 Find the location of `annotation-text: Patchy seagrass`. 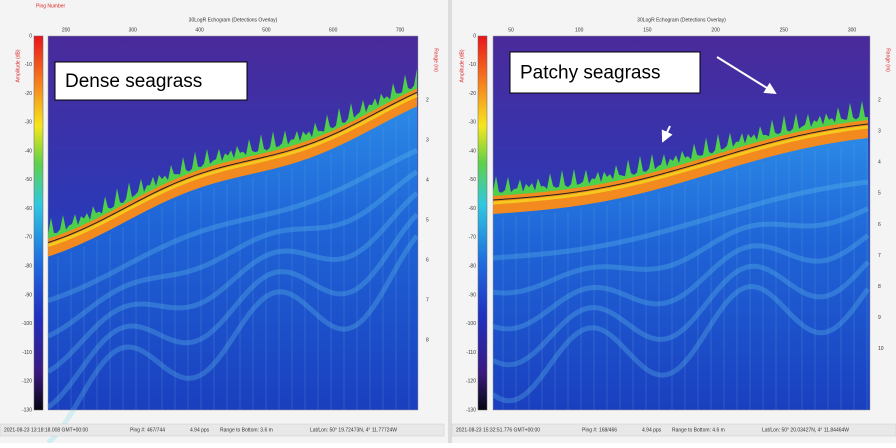

annotation-text: Patchy seagrass is located at coordinates (590, 73).